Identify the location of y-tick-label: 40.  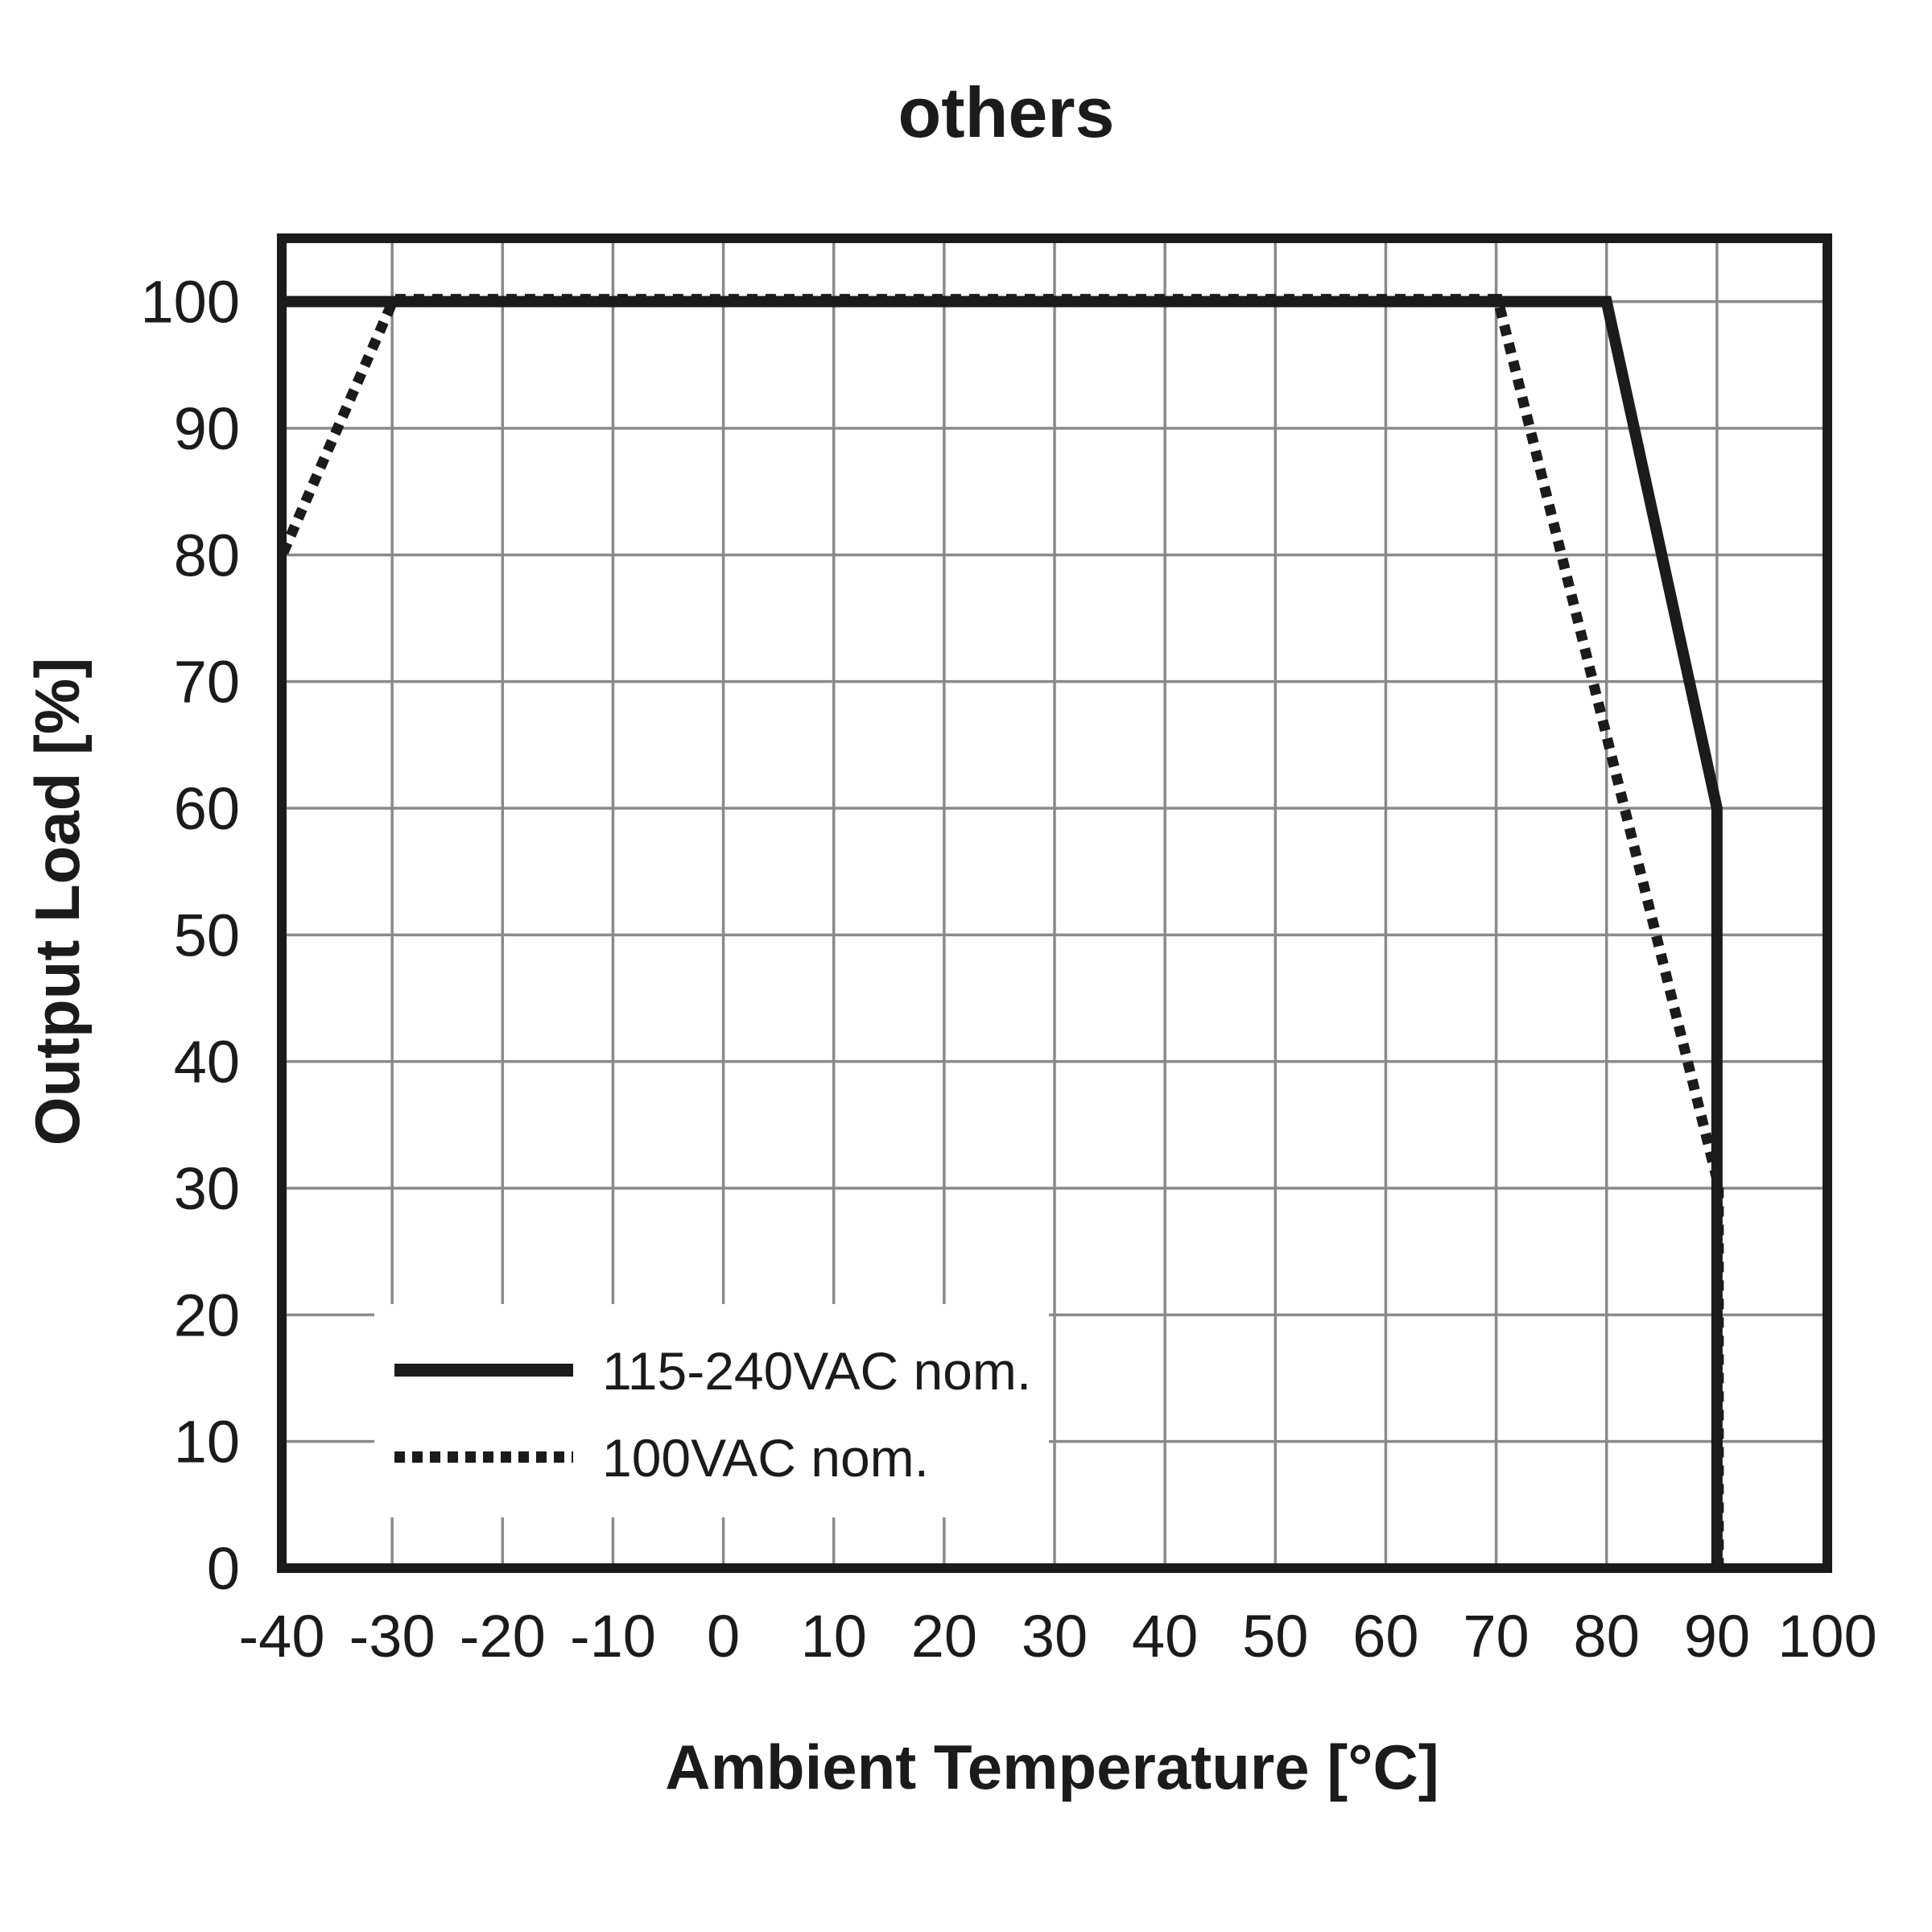
(207, 1062).